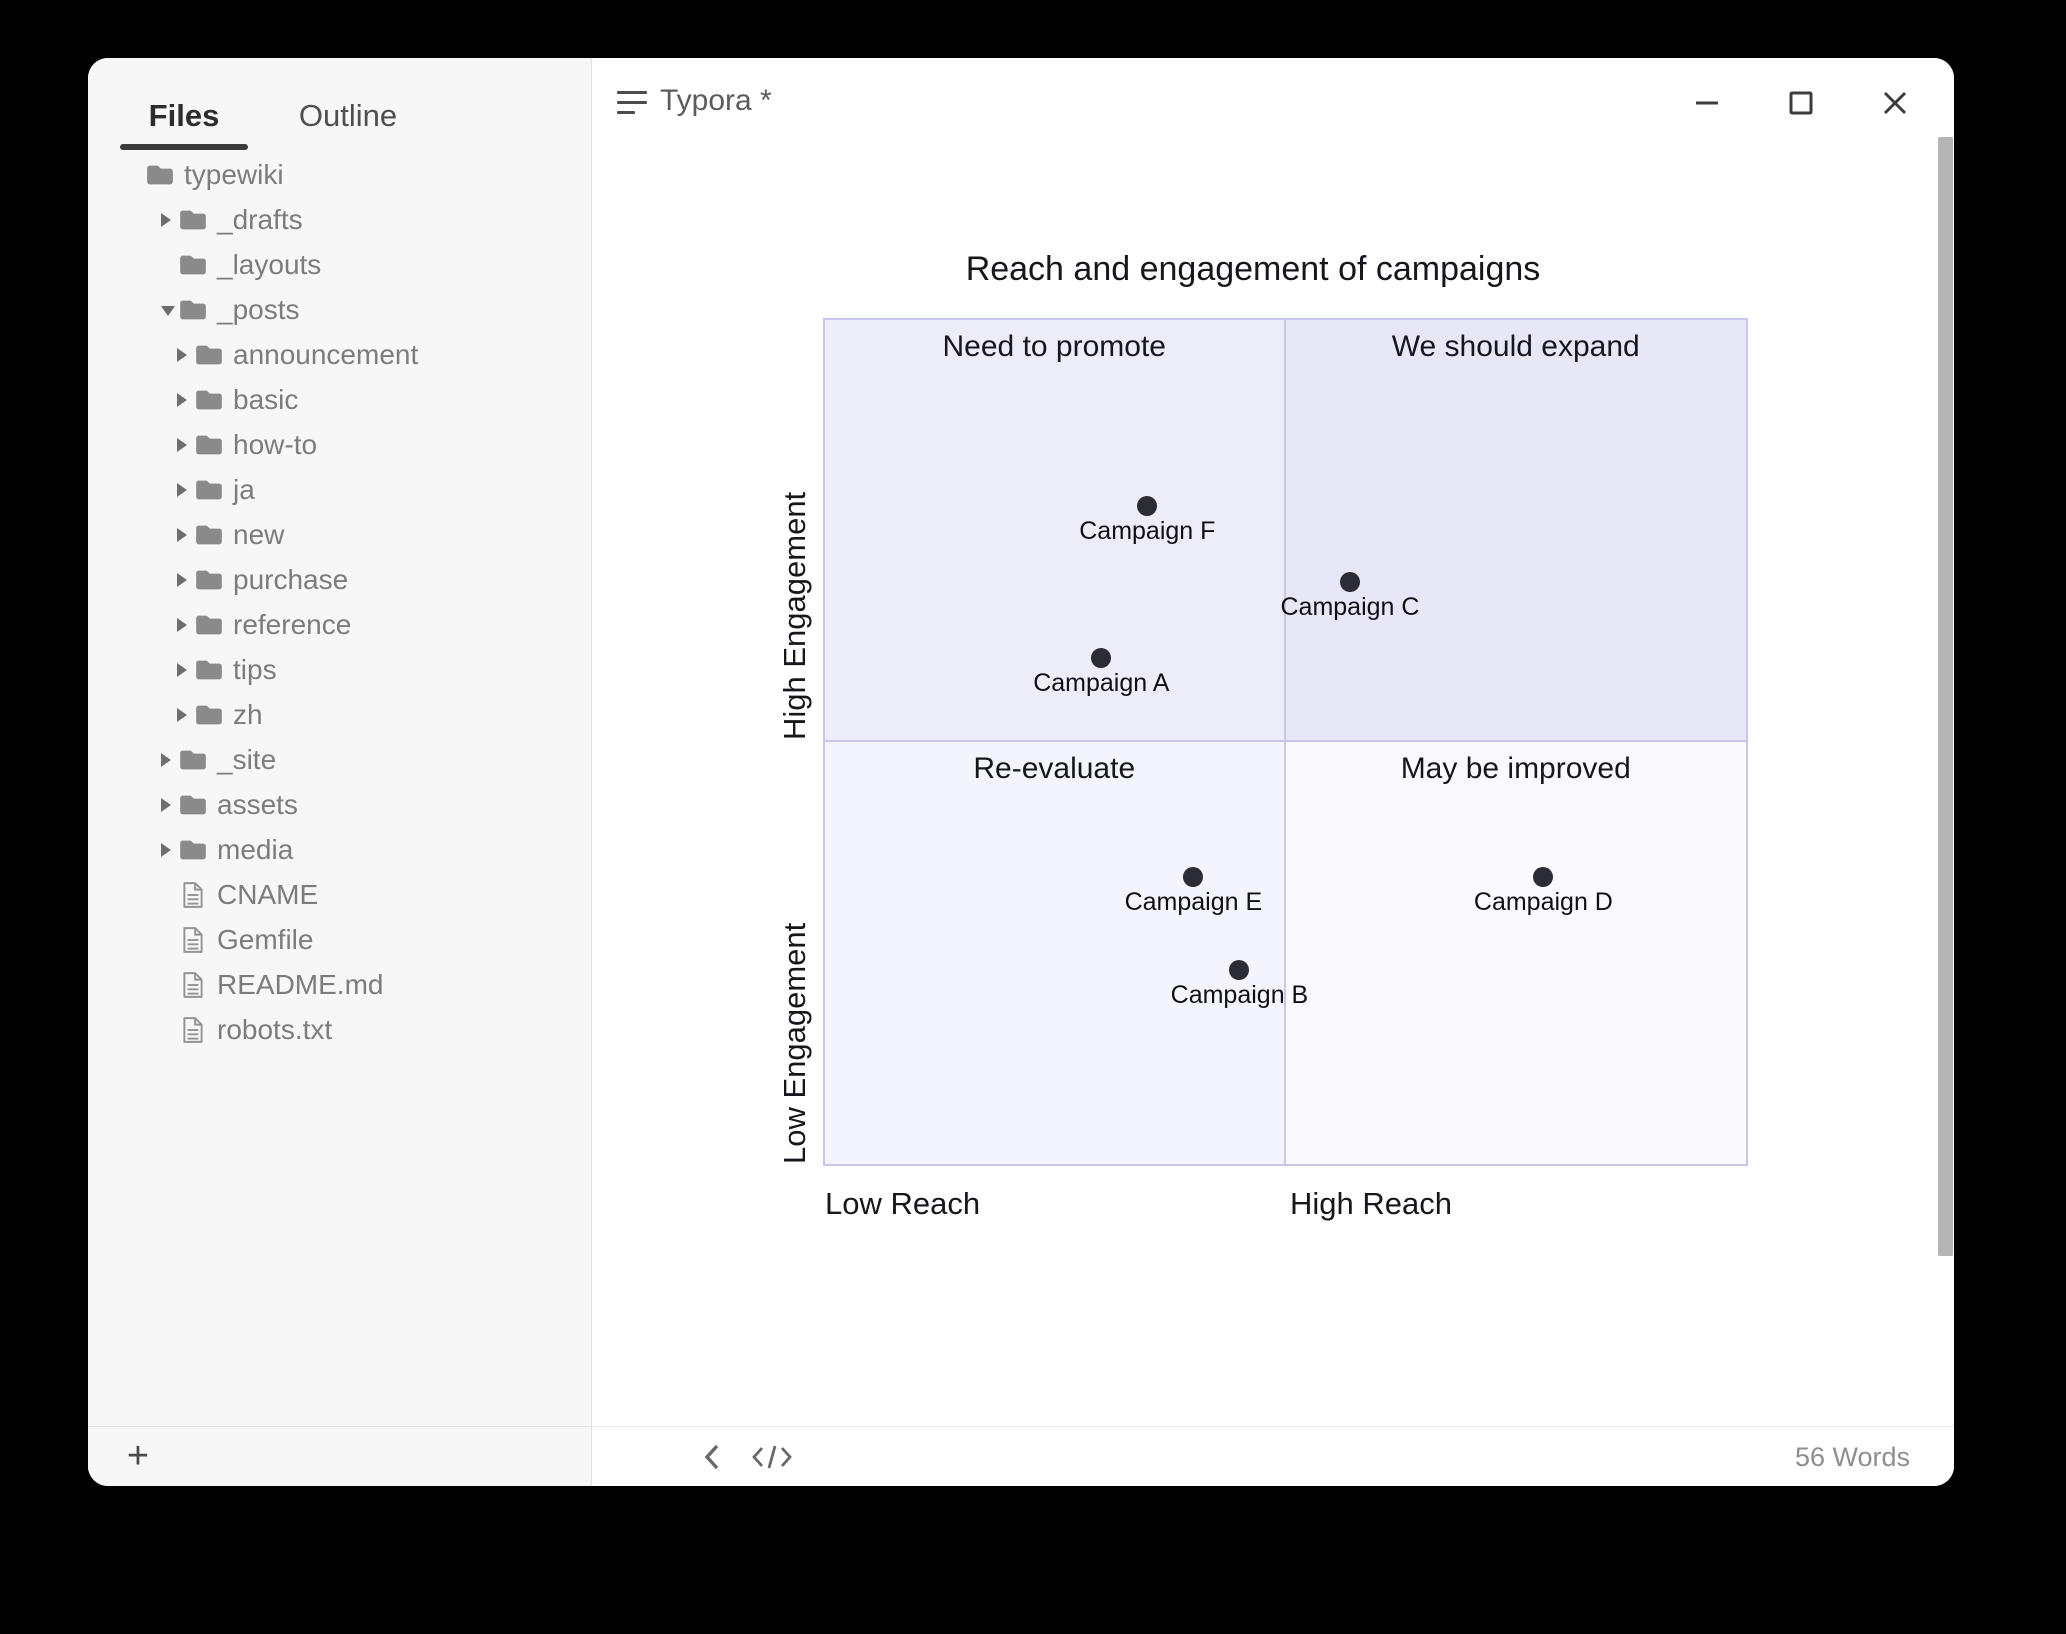 Image resolution: width=2066 pixels, height=1634 pixels. Describe the element at coordinates (326, 354) in the screenshot. I see `tree-item-label: announcement` at that location.